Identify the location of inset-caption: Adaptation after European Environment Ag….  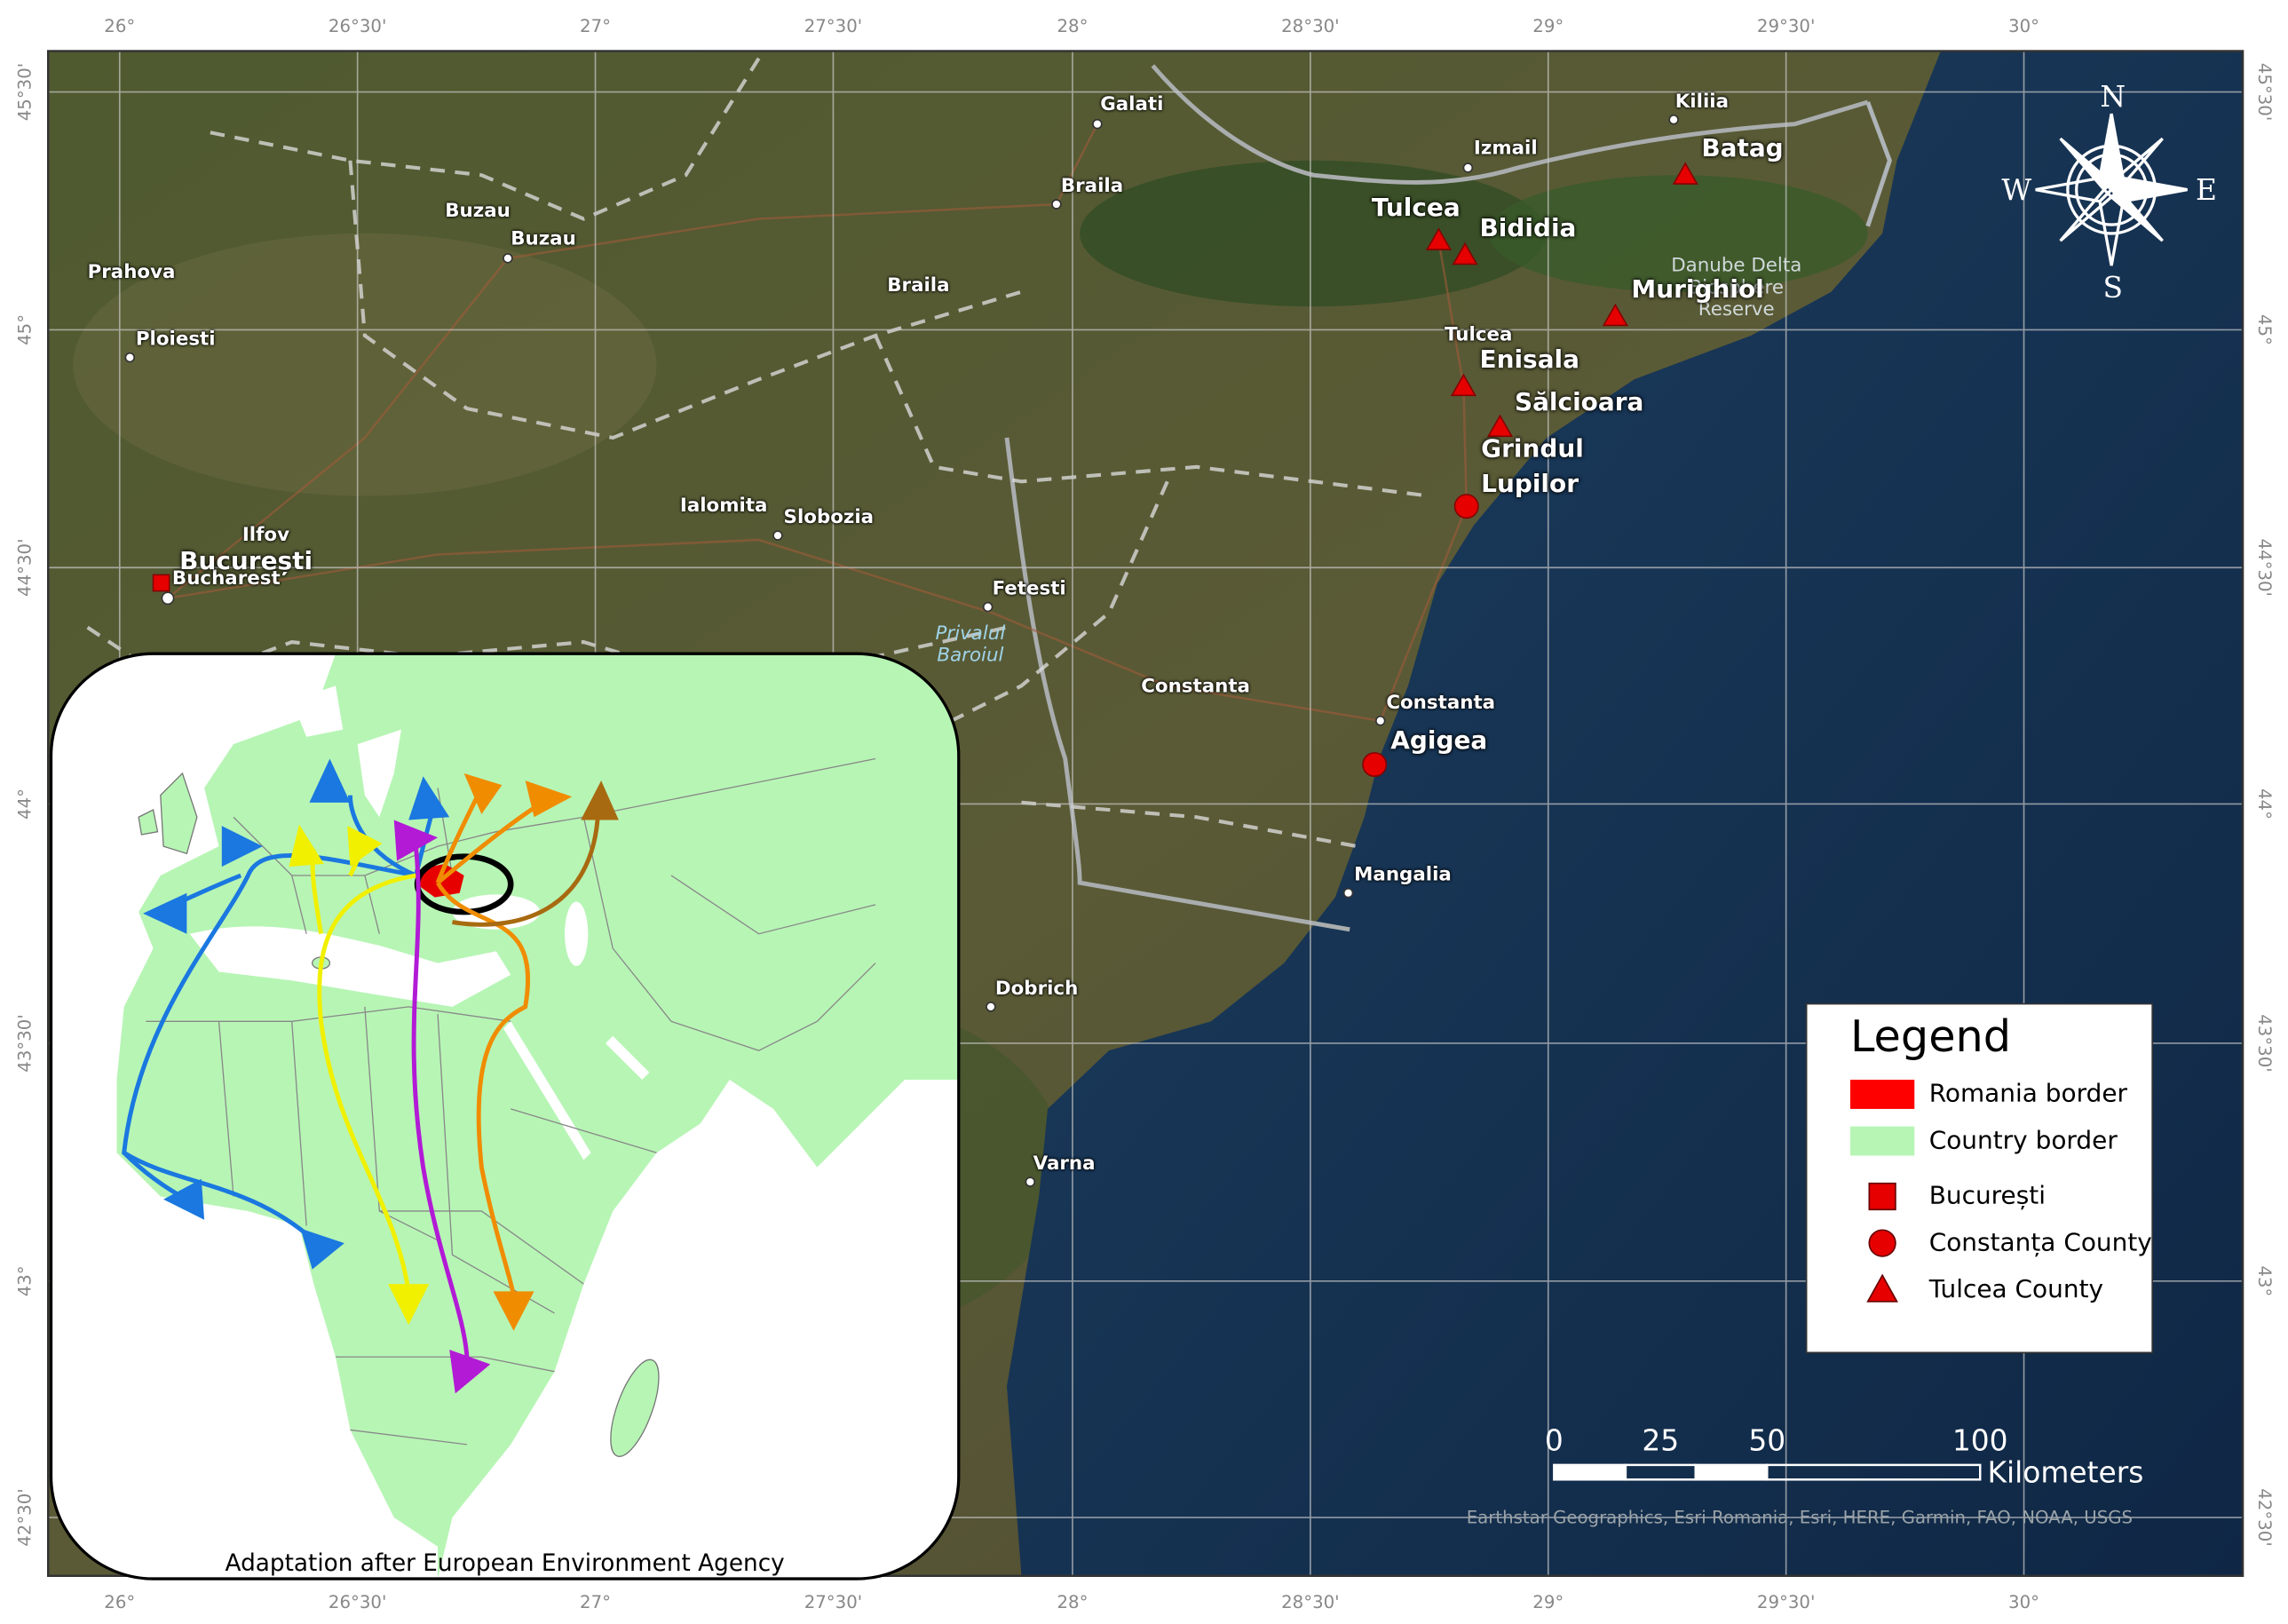
(505, 1563).